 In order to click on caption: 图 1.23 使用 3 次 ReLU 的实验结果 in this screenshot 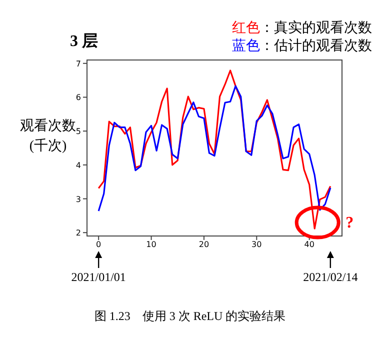, I will do `click(190, 316)`.